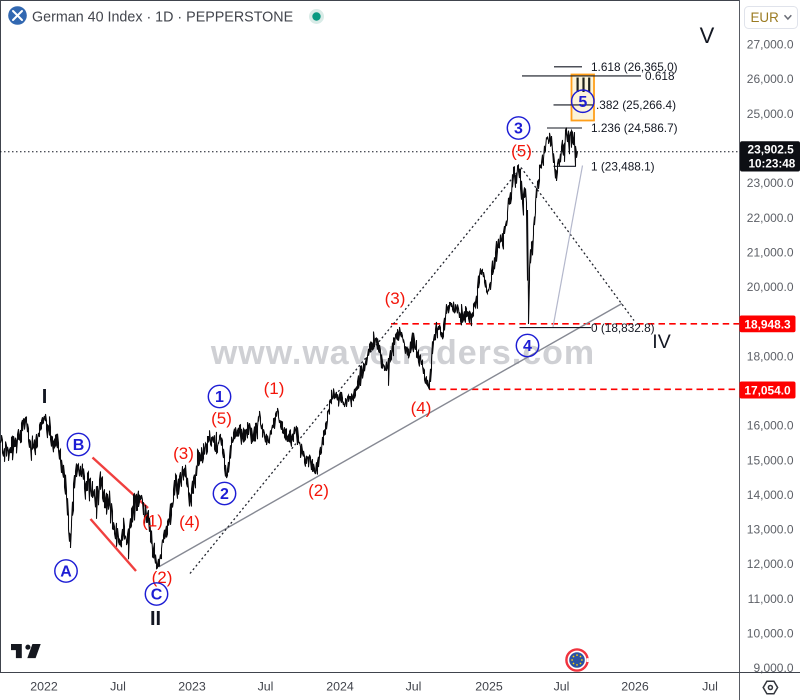  I want to click on svg-text: 1 (23,488.1), so click(623, 167).